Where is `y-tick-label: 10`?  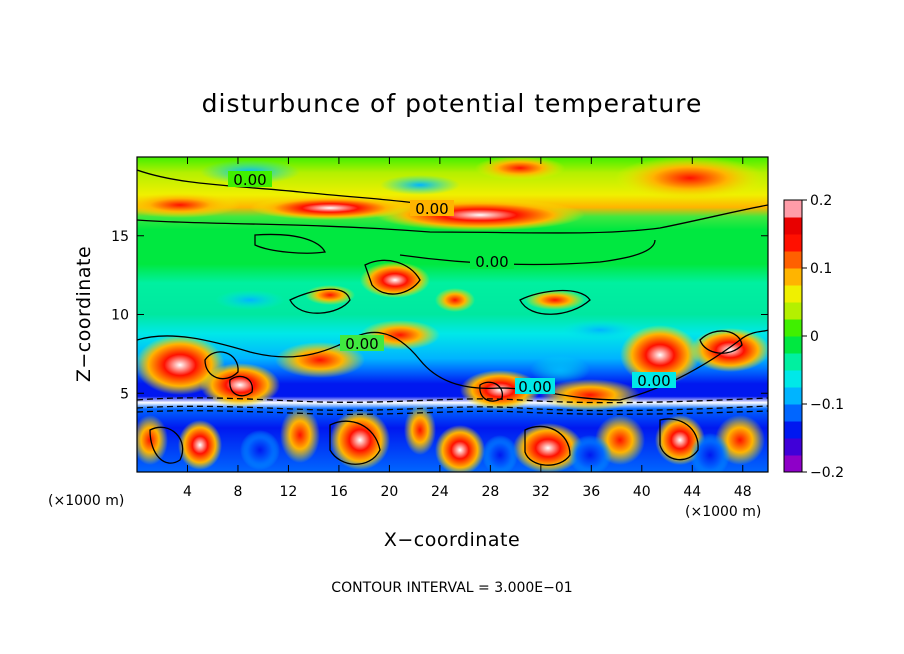 y-tick-label: 10 is located at coordinates (120, 316).